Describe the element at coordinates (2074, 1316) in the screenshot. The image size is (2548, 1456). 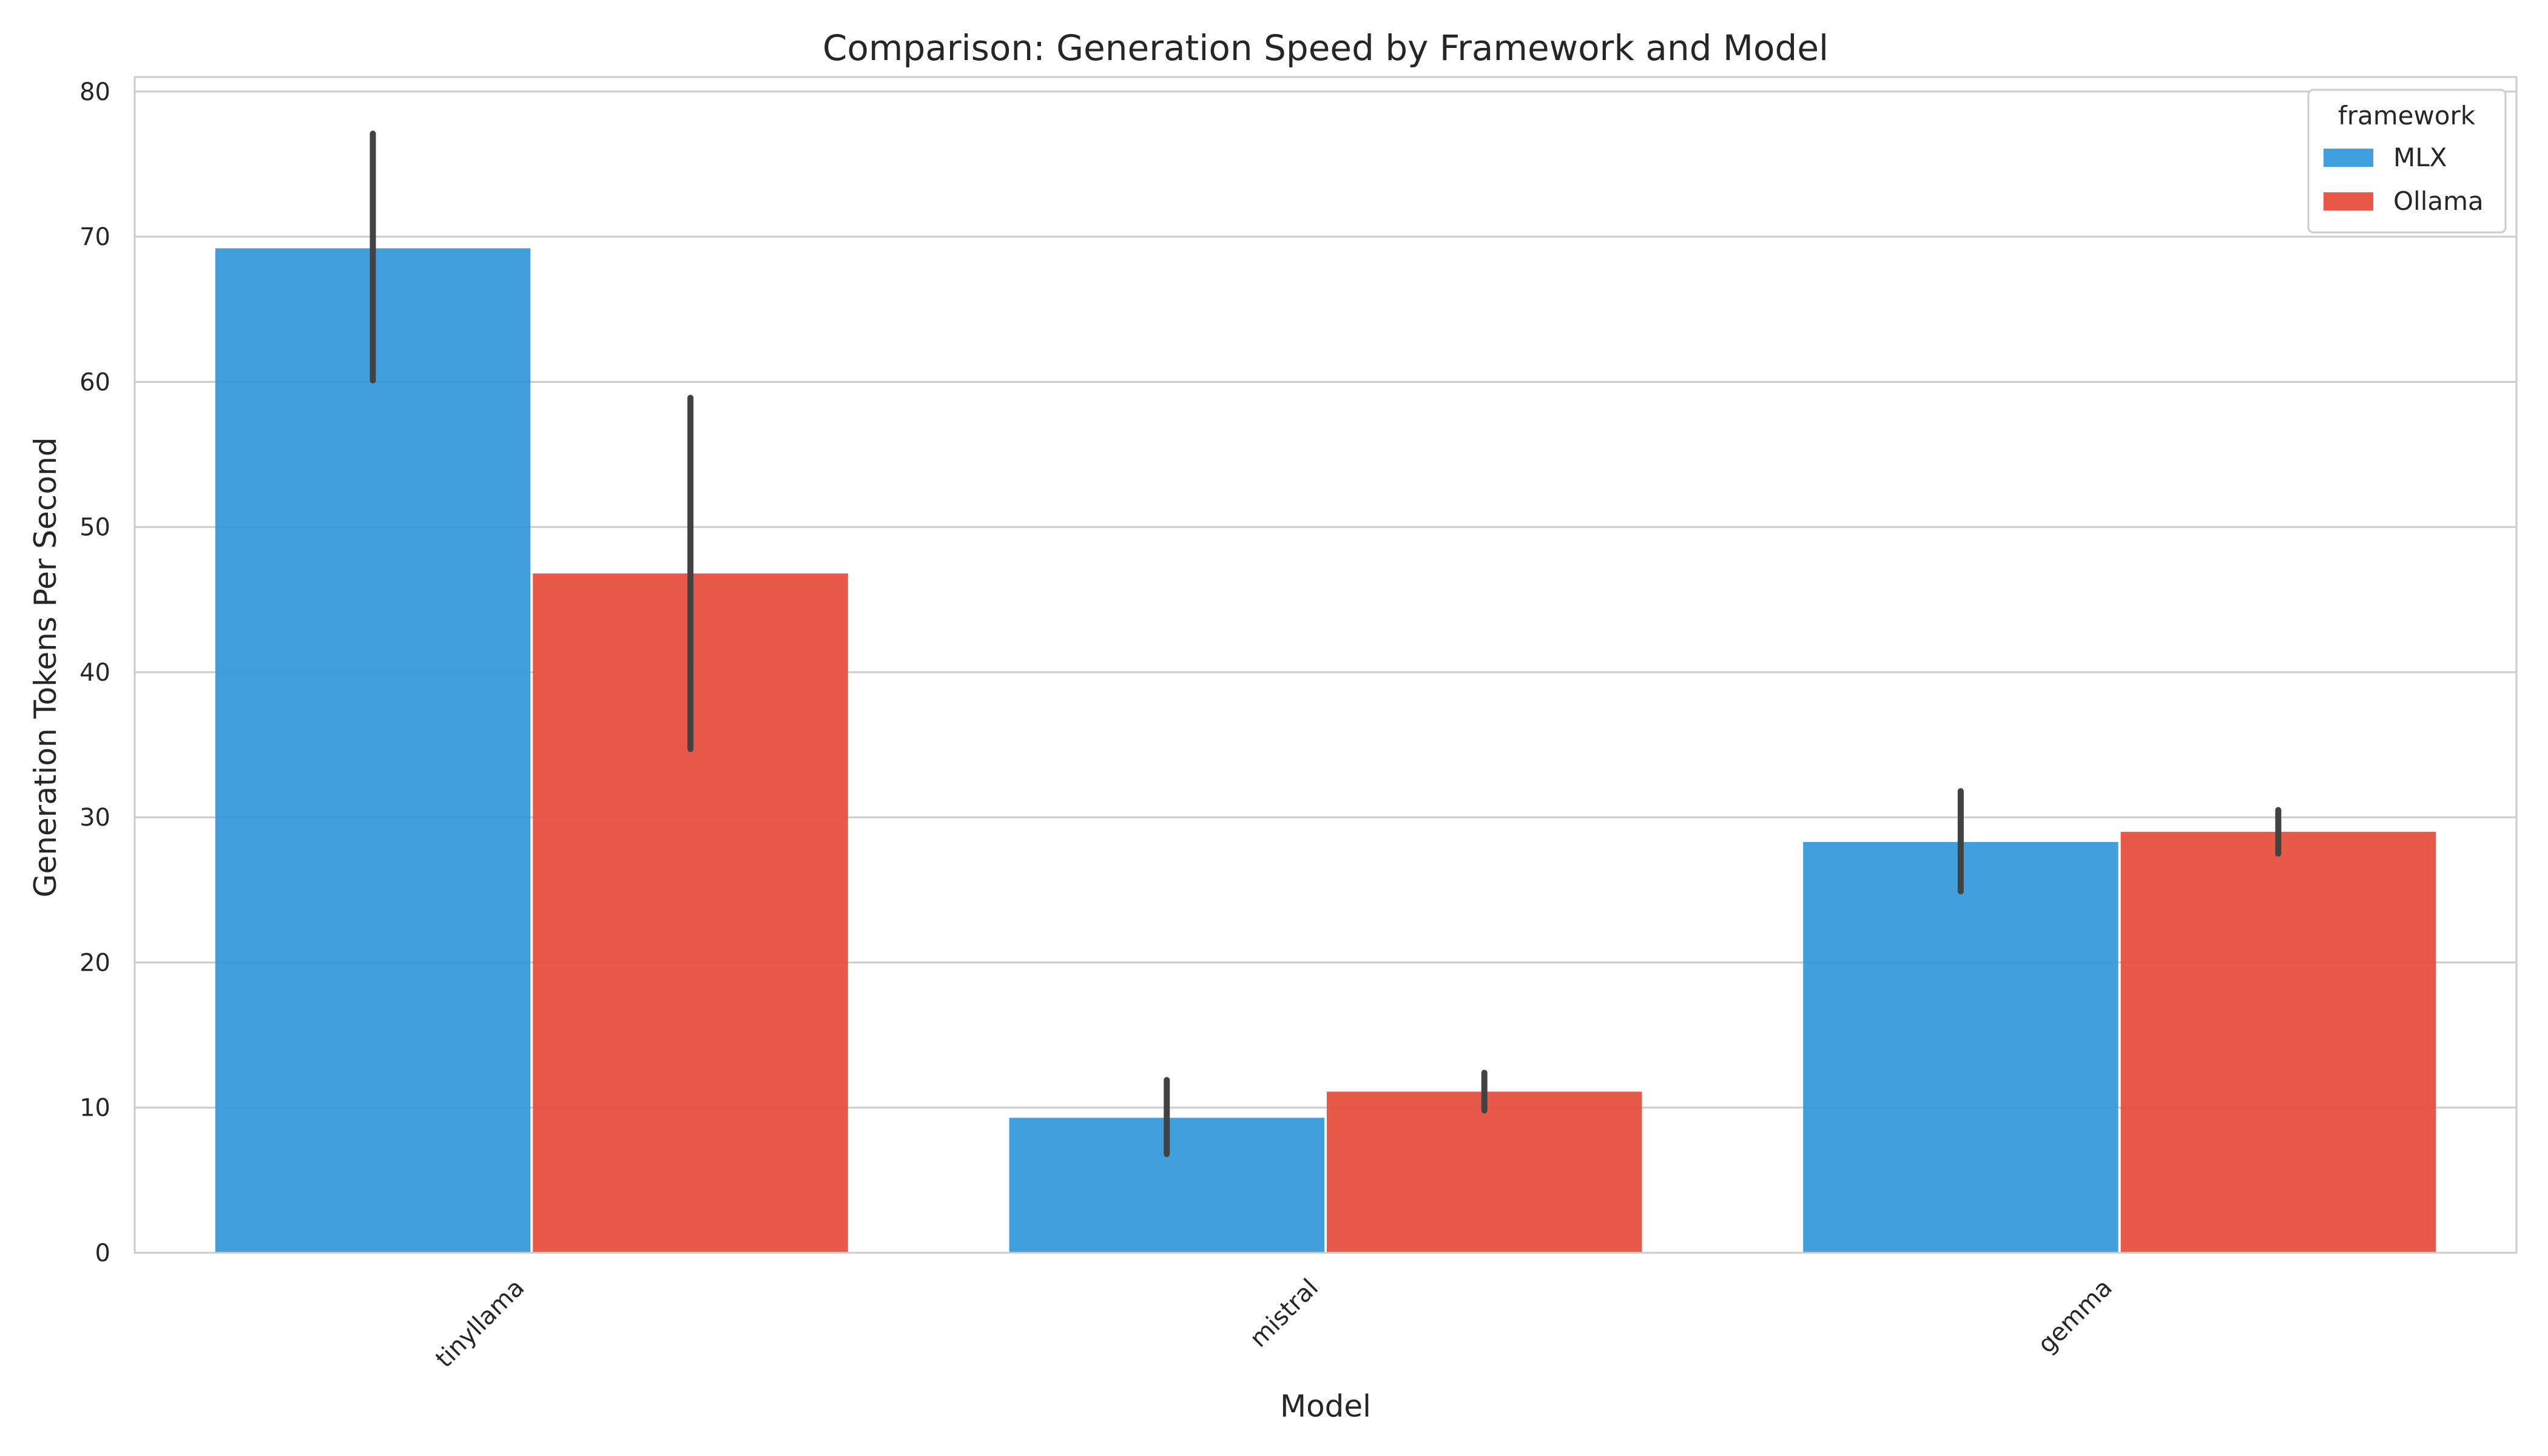
I see `x-tick-label: gemma` at that location.